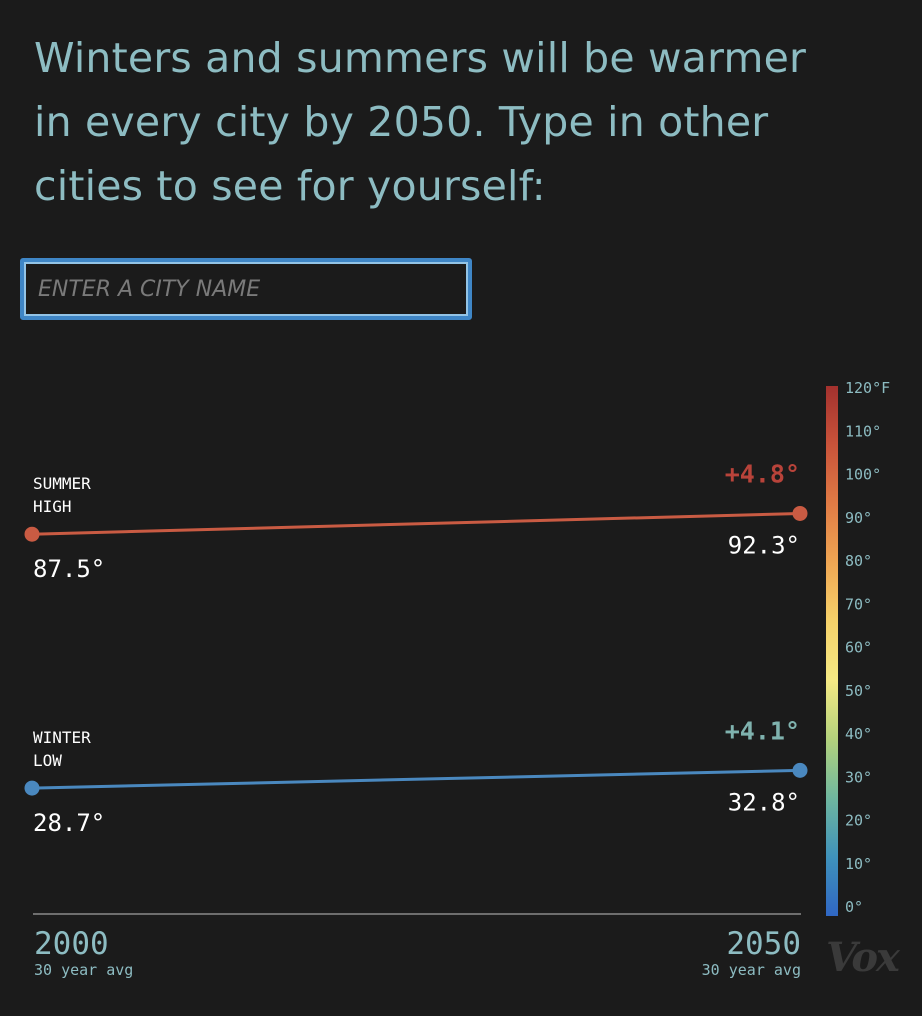 The height and width of the screenshot is (1016, 922). Describe the element at coordinates (863, 475) in the screenshot. I see `color-scale-tick-label: 100°` at that location.